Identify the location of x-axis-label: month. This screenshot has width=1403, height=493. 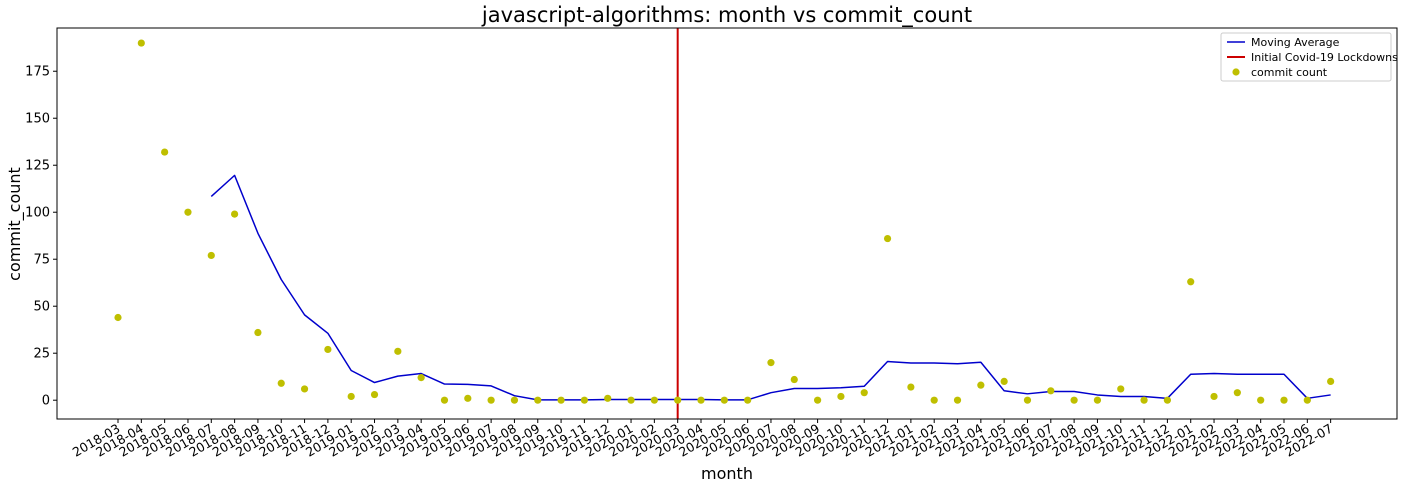
(727, 473).